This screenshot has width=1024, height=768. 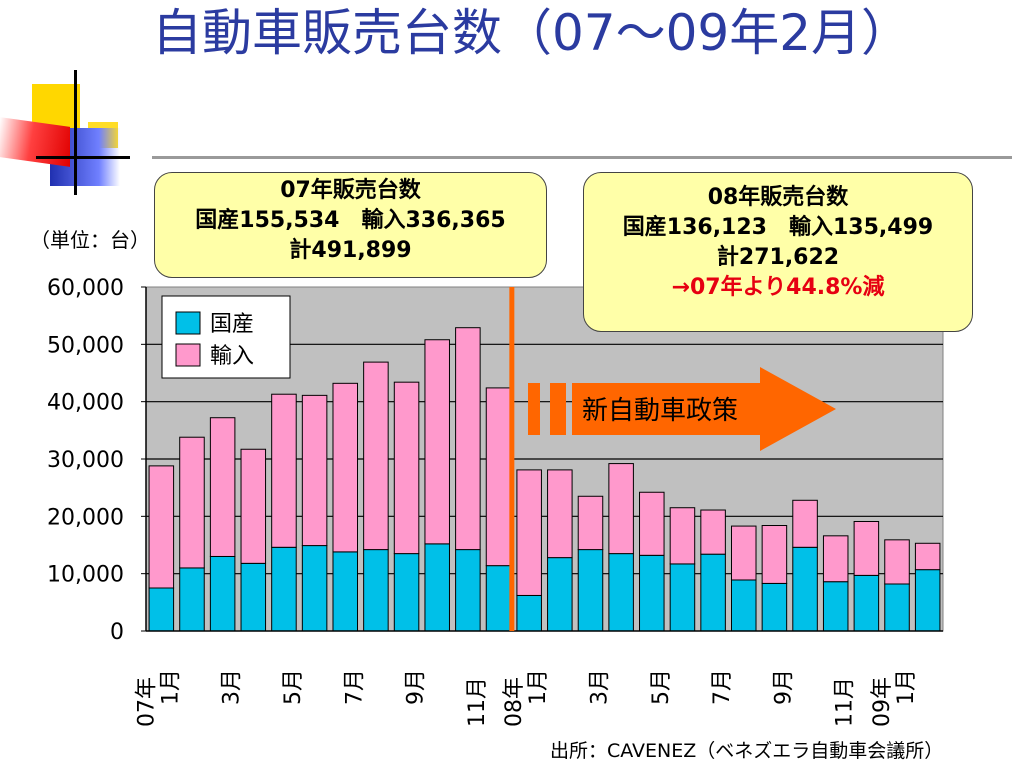 I want to click on deco-vertical-line, so click(x=75, y=132).